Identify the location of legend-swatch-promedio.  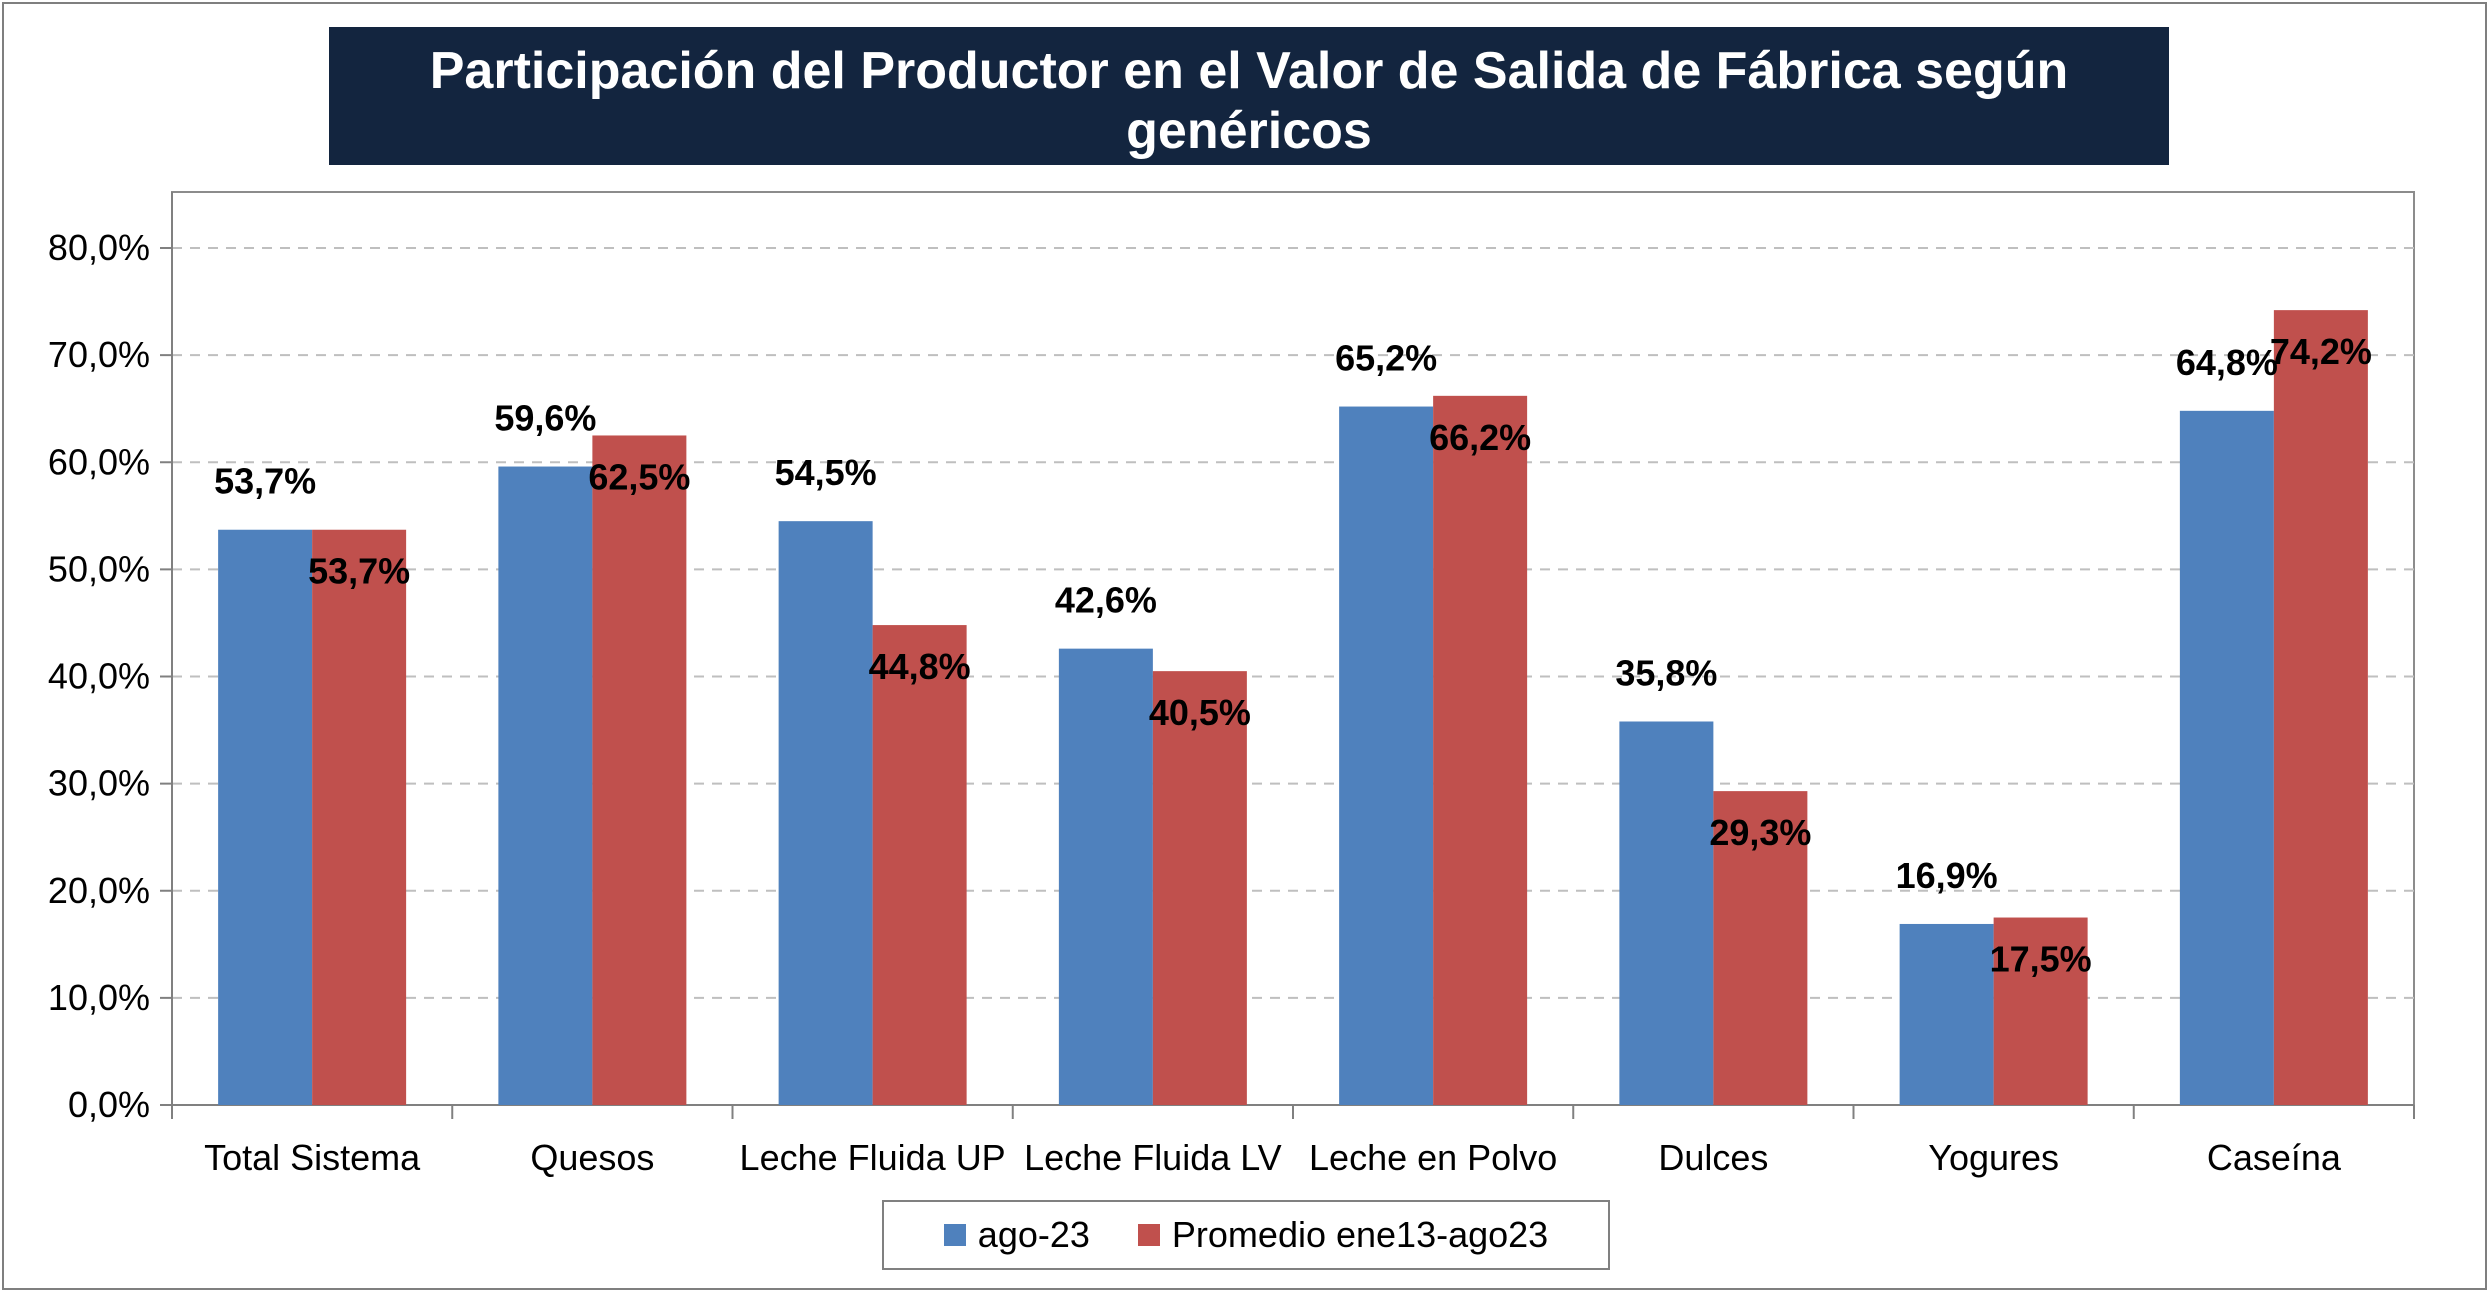
(1148, 1235).